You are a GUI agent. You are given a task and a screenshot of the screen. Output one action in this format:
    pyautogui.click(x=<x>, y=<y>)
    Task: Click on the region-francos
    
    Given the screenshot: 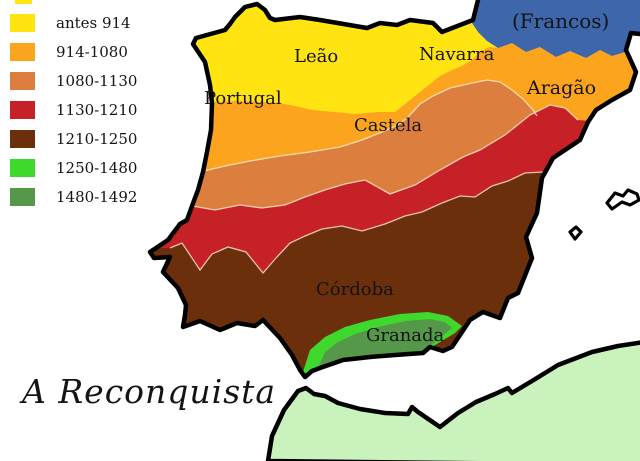 What is the action you would take?
    pyautogui.click(x=555, y=29)
    